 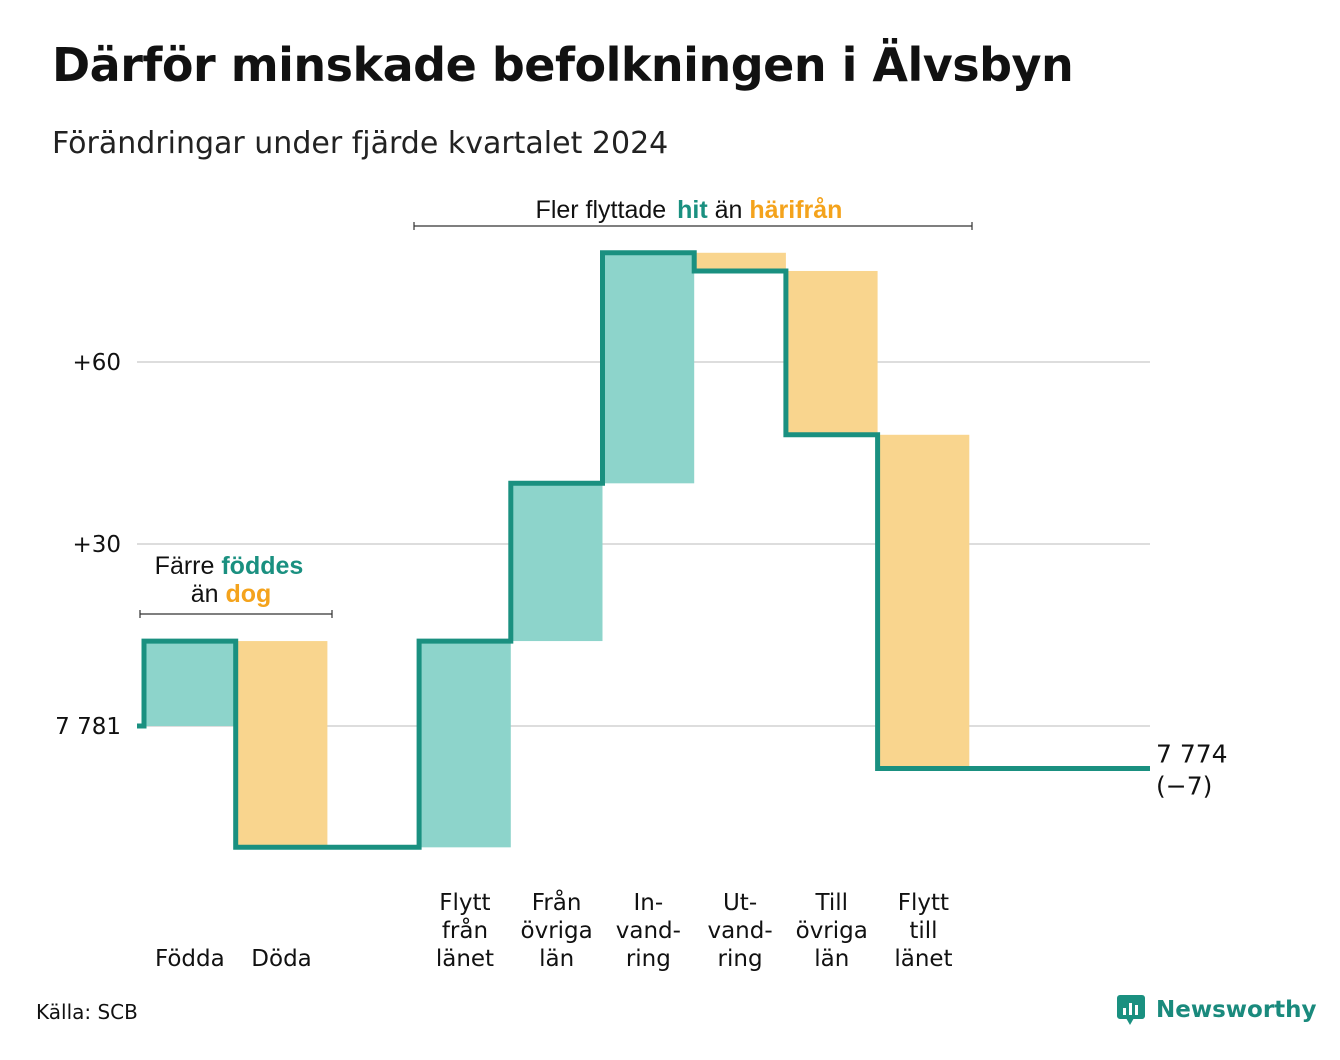 I want to click on end-value-label: 7 774, so click(x=1192, y=753).